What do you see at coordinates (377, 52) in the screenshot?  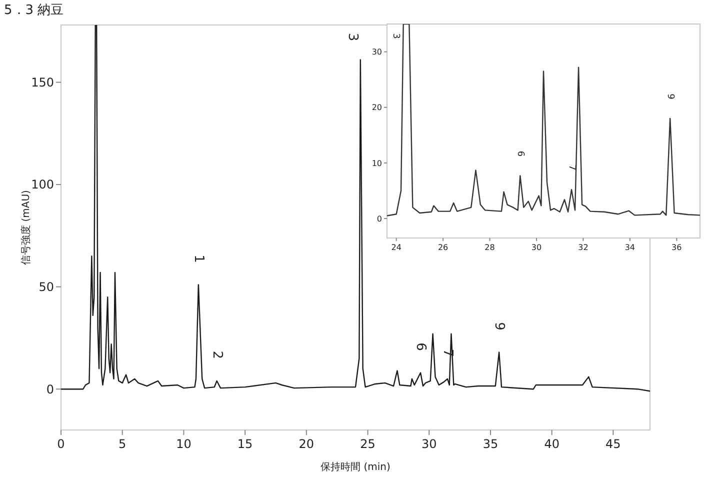 I see `y-tick-label: 30` at bounding box center [377, 52].